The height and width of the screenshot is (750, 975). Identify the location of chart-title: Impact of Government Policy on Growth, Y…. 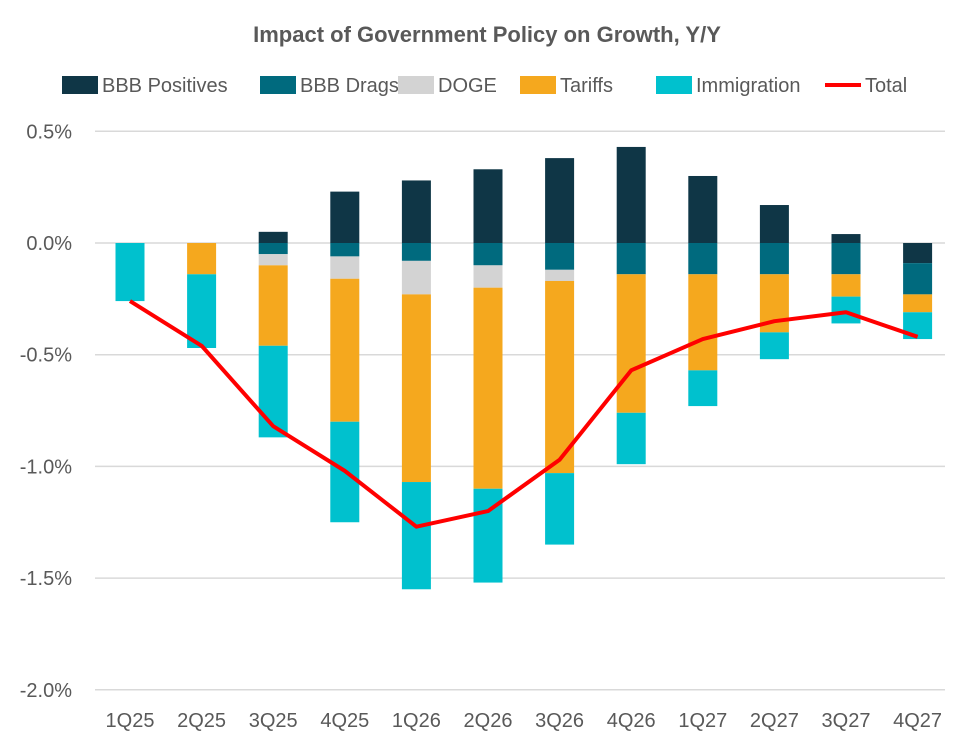
(487, 34).